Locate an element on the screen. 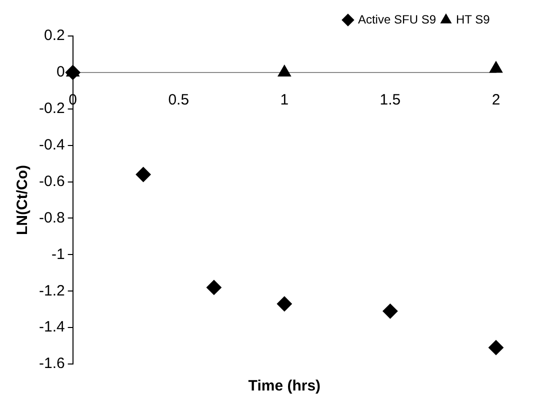 This screenshot has width=556, height=400. x-tick-label: 0.5 is located at coordinates (179, 100).